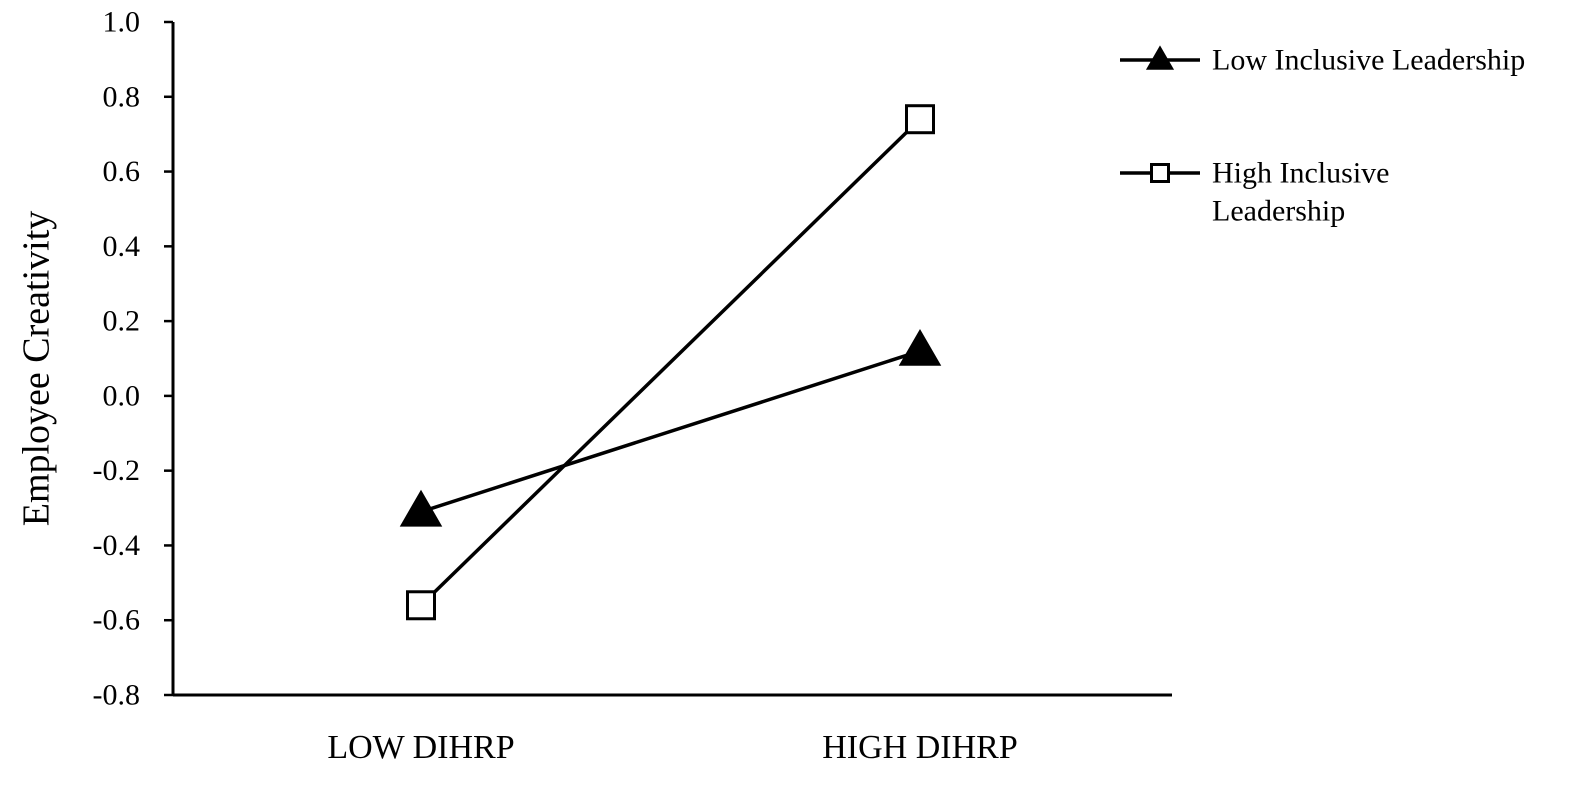 The height and width of the screenshot is (787, 1596). What do you see at coordinates (420, 747) in the screenshot?
I see `x-category-label: LOW DIHRP` at bounding box center [420, 747].